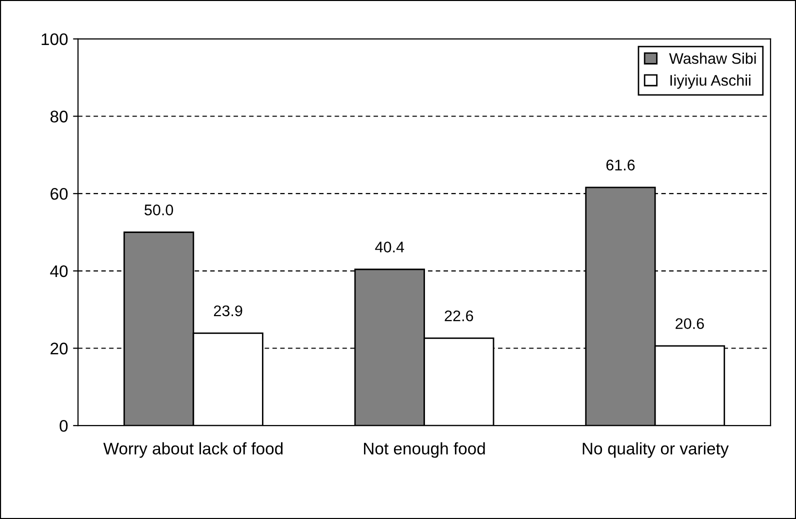 This screenshot has width=796, height=519. I want to click on data-label: 61.6, so click(620, 165).